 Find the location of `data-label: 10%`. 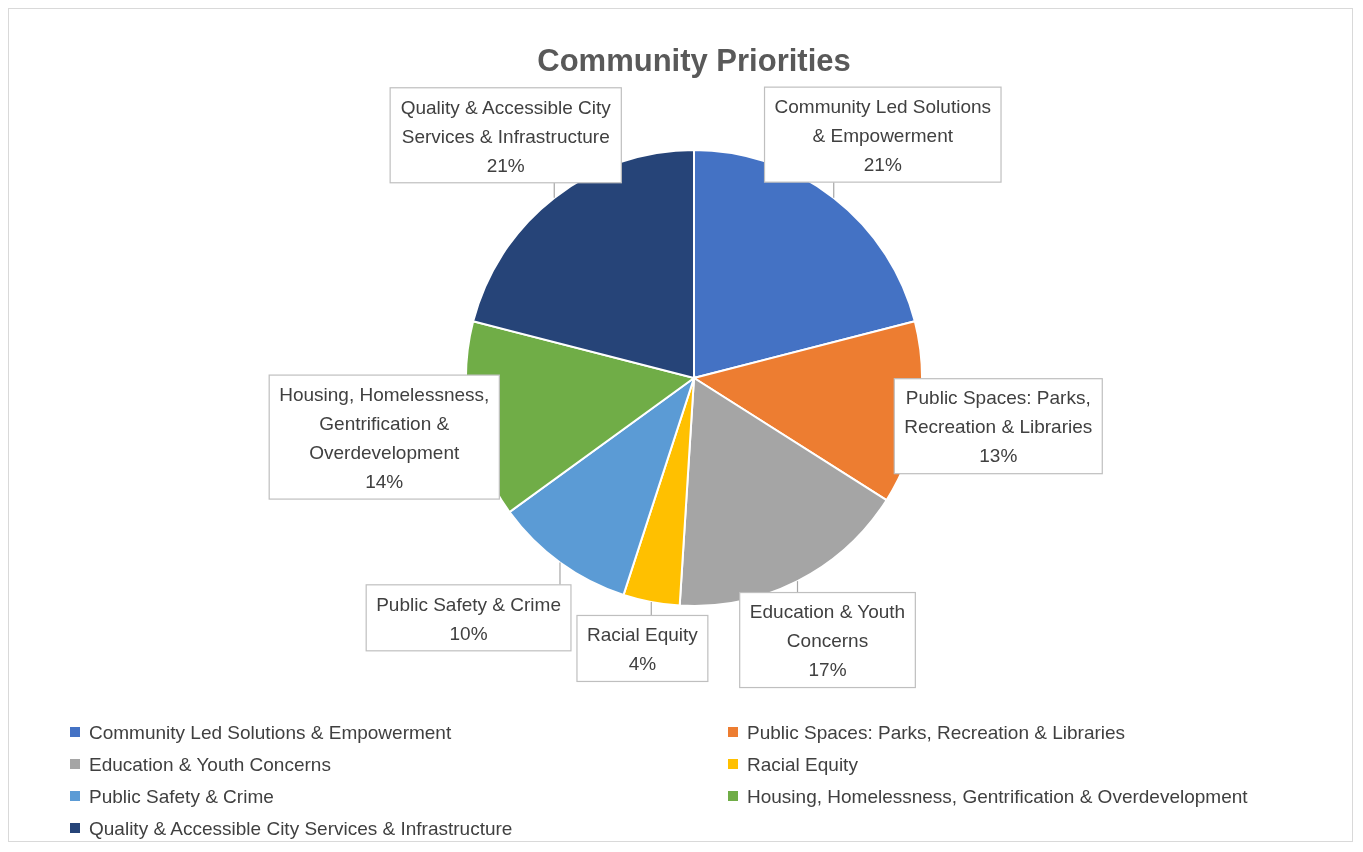

data-label: 10% is located at coordinates (468, 633).